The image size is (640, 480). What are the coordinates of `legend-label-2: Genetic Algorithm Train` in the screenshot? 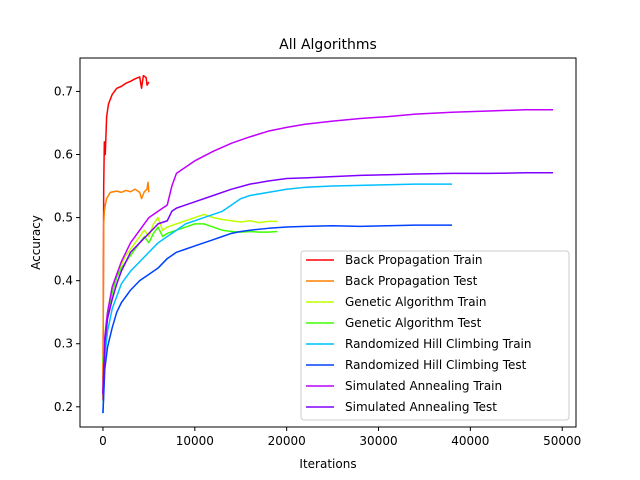 It's located at (416, 302).